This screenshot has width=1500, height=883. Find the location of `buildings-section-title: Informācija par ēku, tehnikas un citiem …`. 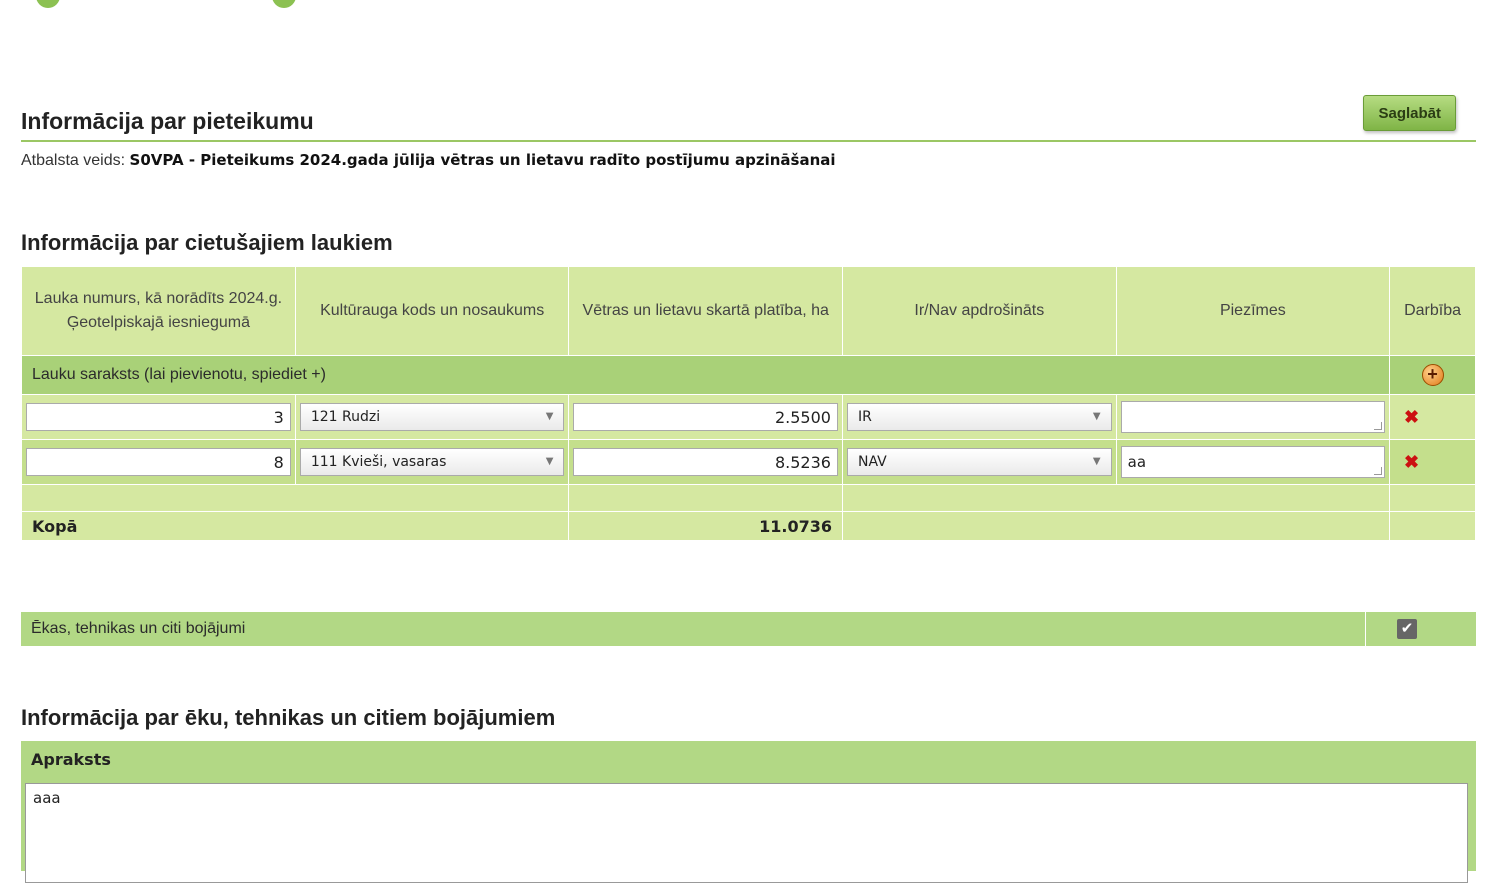

buildings-section-title: Informācija par ēku, tehnikas un citiem … is located at coordinates (288, 717).